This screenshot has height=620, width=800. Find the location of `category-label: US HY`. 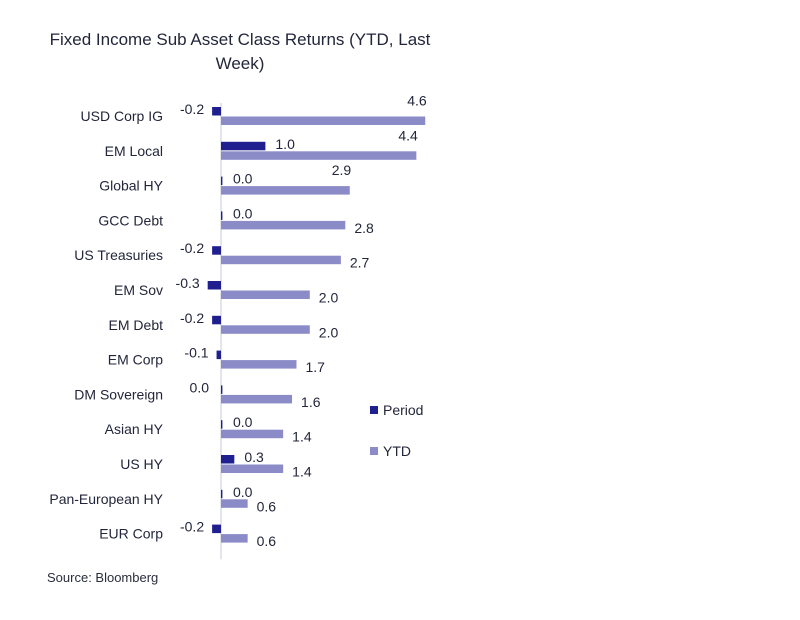

category-label: US HY is located at coordinates (141, 464).